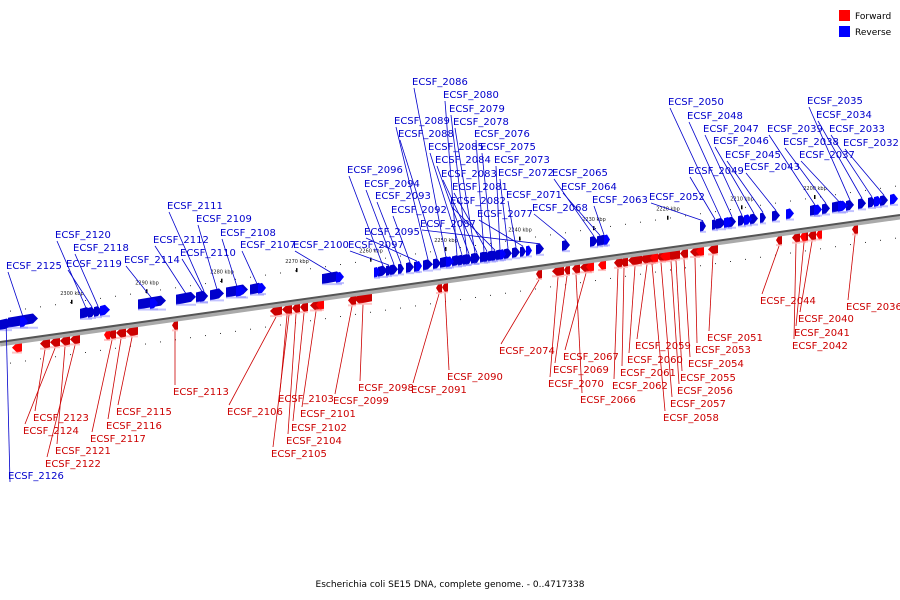 The width and height of the screenshot is (900, 600). I want to click on gene-label: ECSF_2056, so click(705, 391).